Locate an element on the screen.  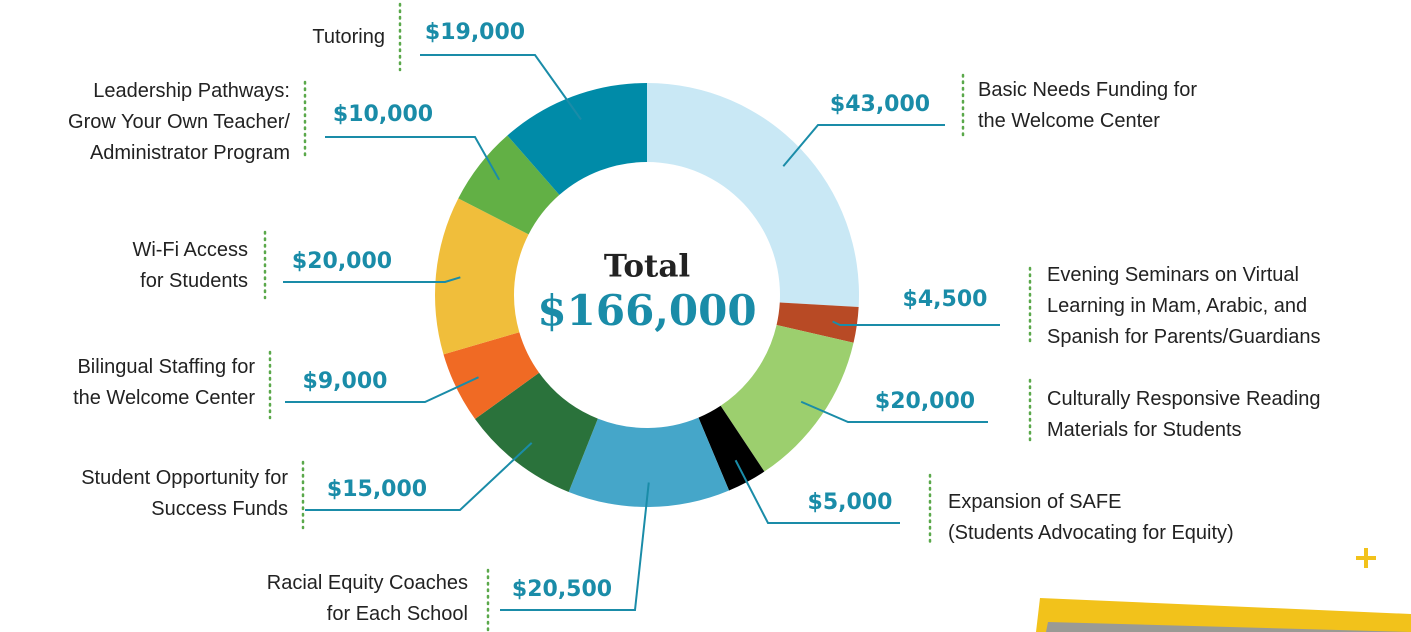
category-label: Wi-Fi Access for Students is located at coordinates (190, 265).